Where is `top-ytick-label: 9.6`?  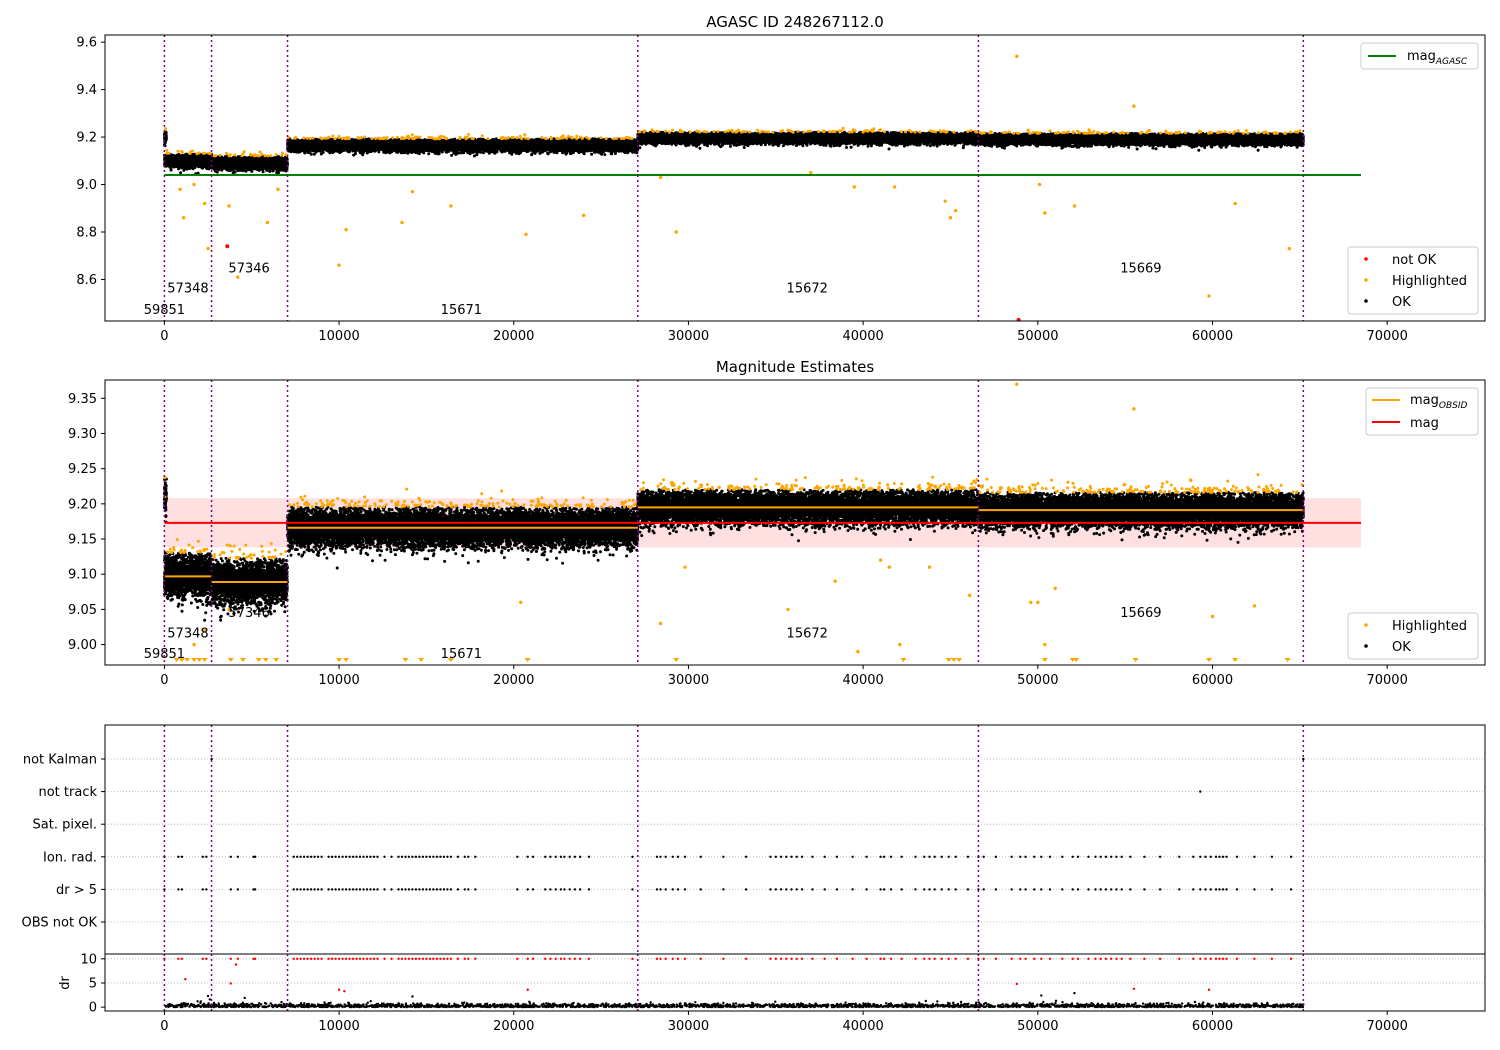 top-ytick-label: 9.6 is located at coordinates (86, 43).